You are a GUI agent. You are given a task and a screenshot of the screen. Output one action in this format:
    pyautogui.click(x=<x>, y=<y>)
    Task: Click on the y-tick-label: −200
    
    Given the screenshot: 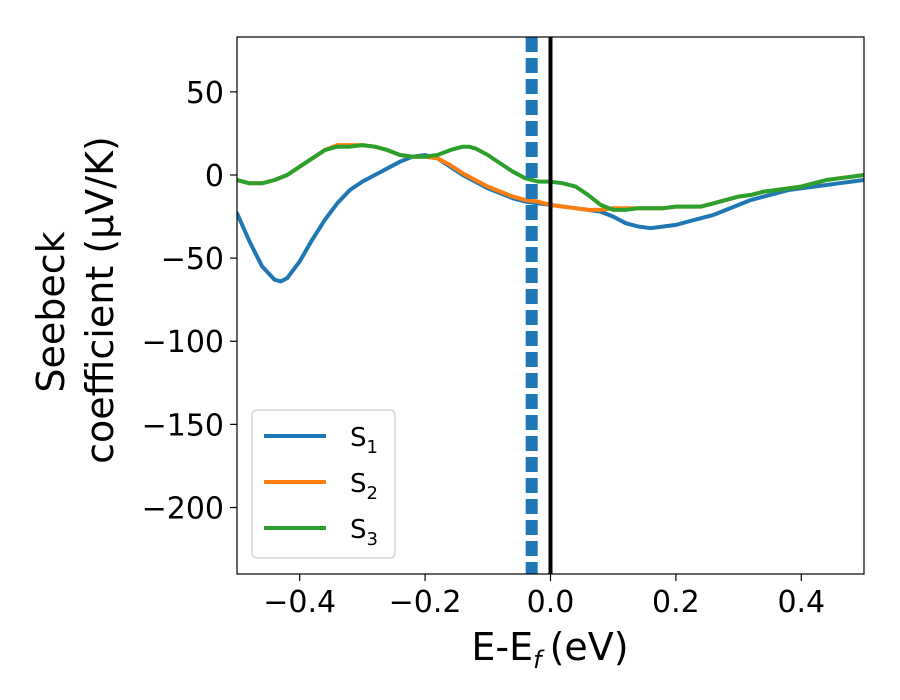 What is the action you would take?
    pyautogui.click(x=183, y=508)
    